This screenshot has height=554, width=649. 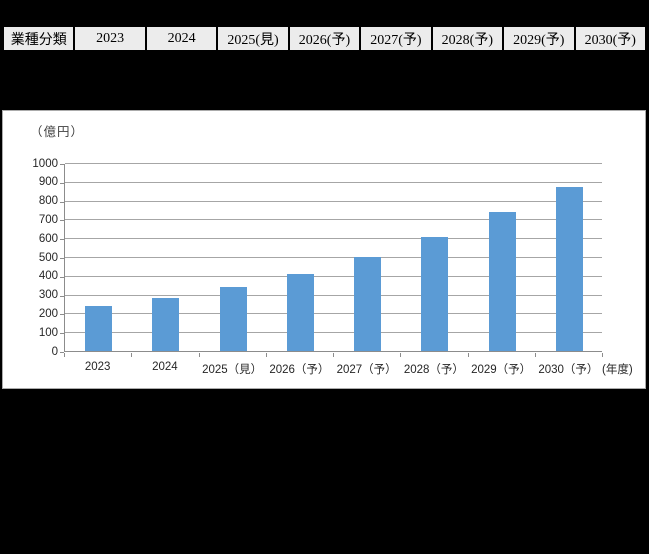 What do you see at coordinates (396, 38) in the screenshot?
I see `table-cell-year: 2027(予)` at bounding box center [396, 38].